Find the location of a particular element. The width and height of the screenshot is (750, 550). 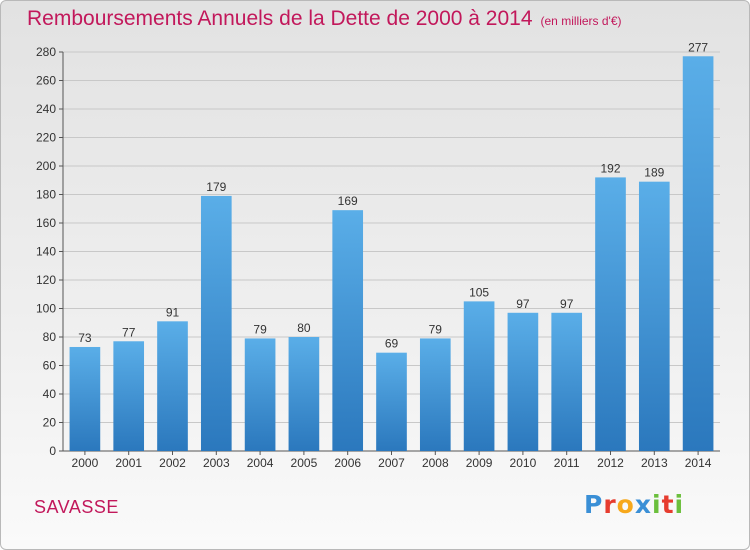

y-tick-label: 60 is located at coordinates (50, 366).